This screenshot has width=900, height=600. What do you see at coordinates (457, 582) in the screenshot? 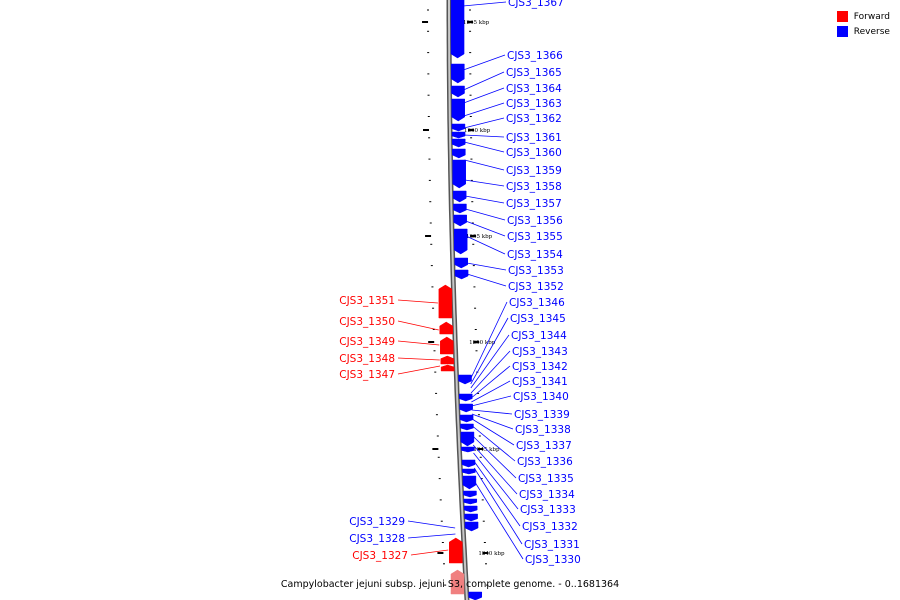
I see `forward-gene-block-faded` at bounding box center [457, 582].